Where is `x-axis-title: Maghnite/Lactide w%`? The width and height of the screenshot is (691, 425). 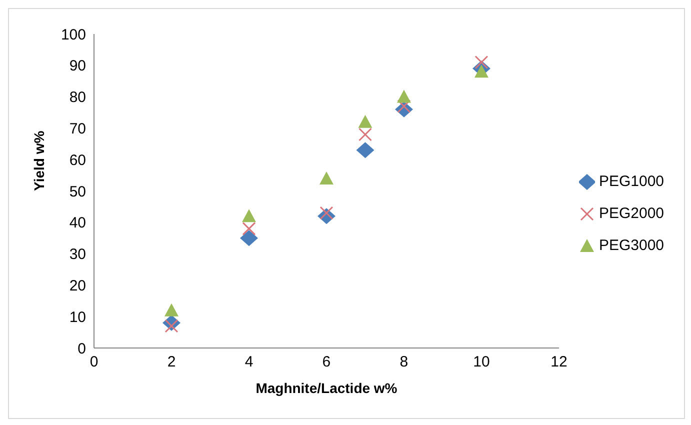
x-axis-title: Maghnite/Lactide w% is located at coordinates (327, 388).